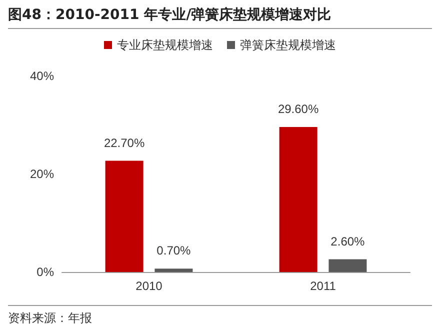 This screenshot has width=440, height=333. Describe the element at coordinates (124, 143) in the screenshot. I see `data-label: 22.70%` at that location.